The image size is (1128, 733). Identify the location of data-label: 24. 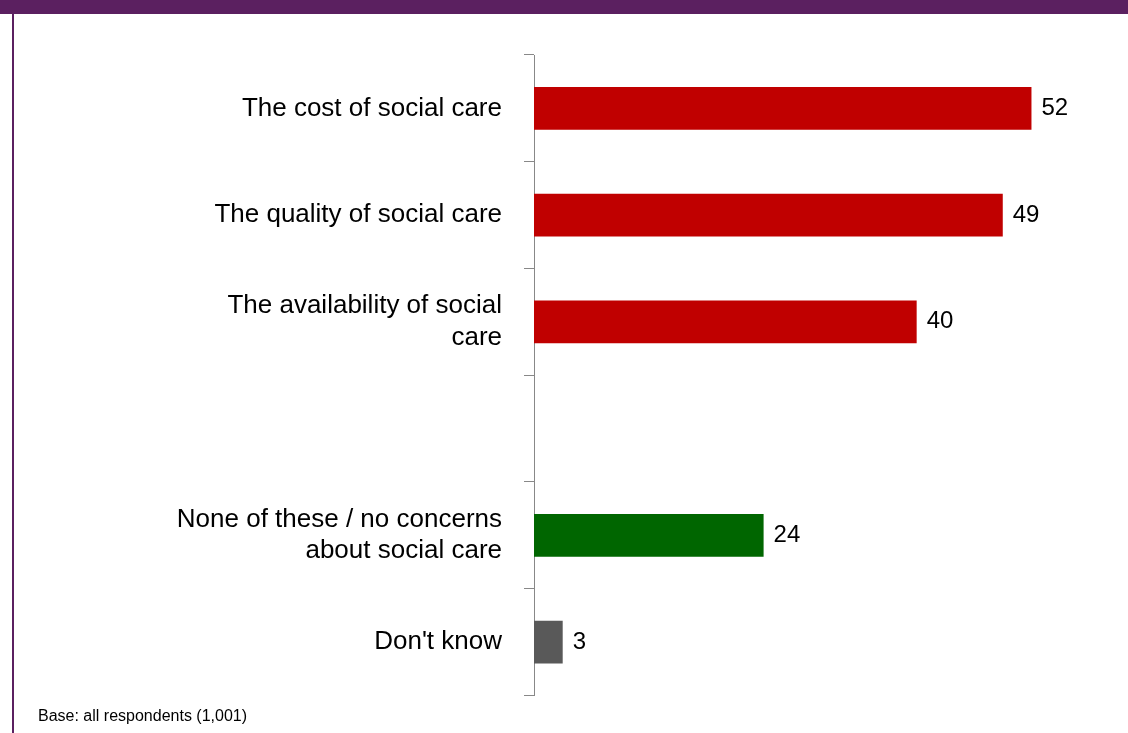
(787, 533).